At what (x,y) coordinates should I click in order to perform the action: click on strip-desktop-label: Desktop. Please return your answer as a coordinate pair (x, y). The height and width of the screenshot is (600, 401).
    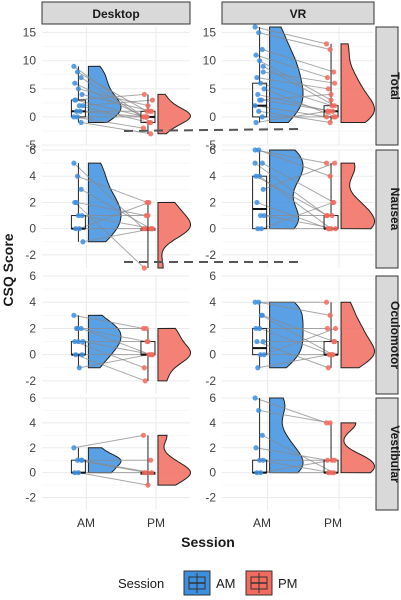
    Looking at the image, I should click on (115, 14).